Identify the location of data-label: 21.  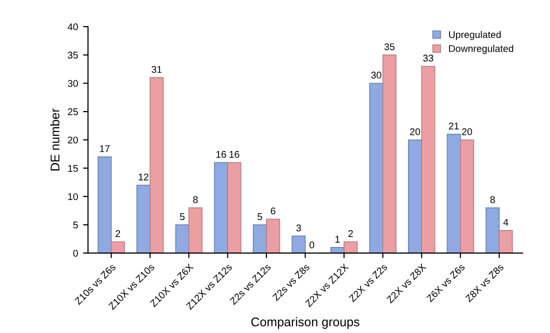
(453, 126).